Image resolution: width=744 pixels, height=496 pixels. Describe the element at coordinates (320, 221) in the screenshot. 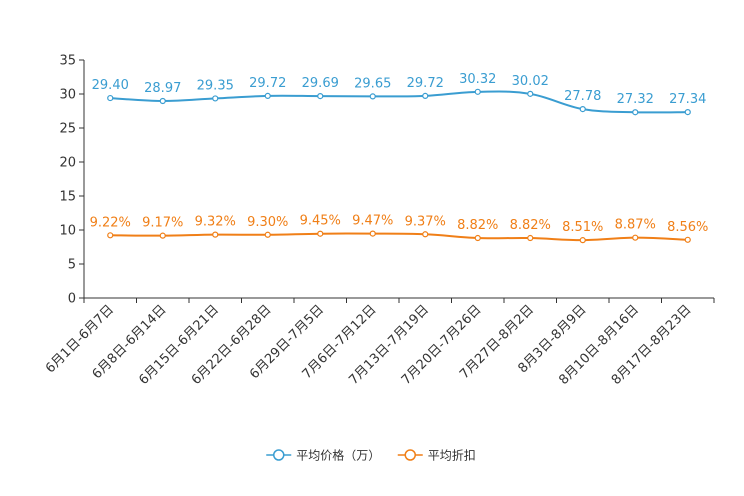

I see `data-label: 9.45%` at that location.